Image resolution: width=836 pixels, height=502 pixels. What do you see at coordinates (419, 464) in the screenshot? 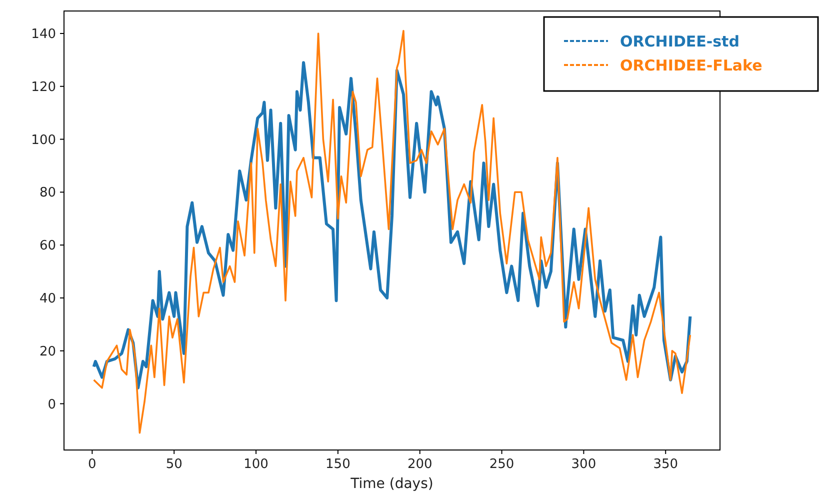
I see `x-tick-label: 200` at bounding box center [419, 464].